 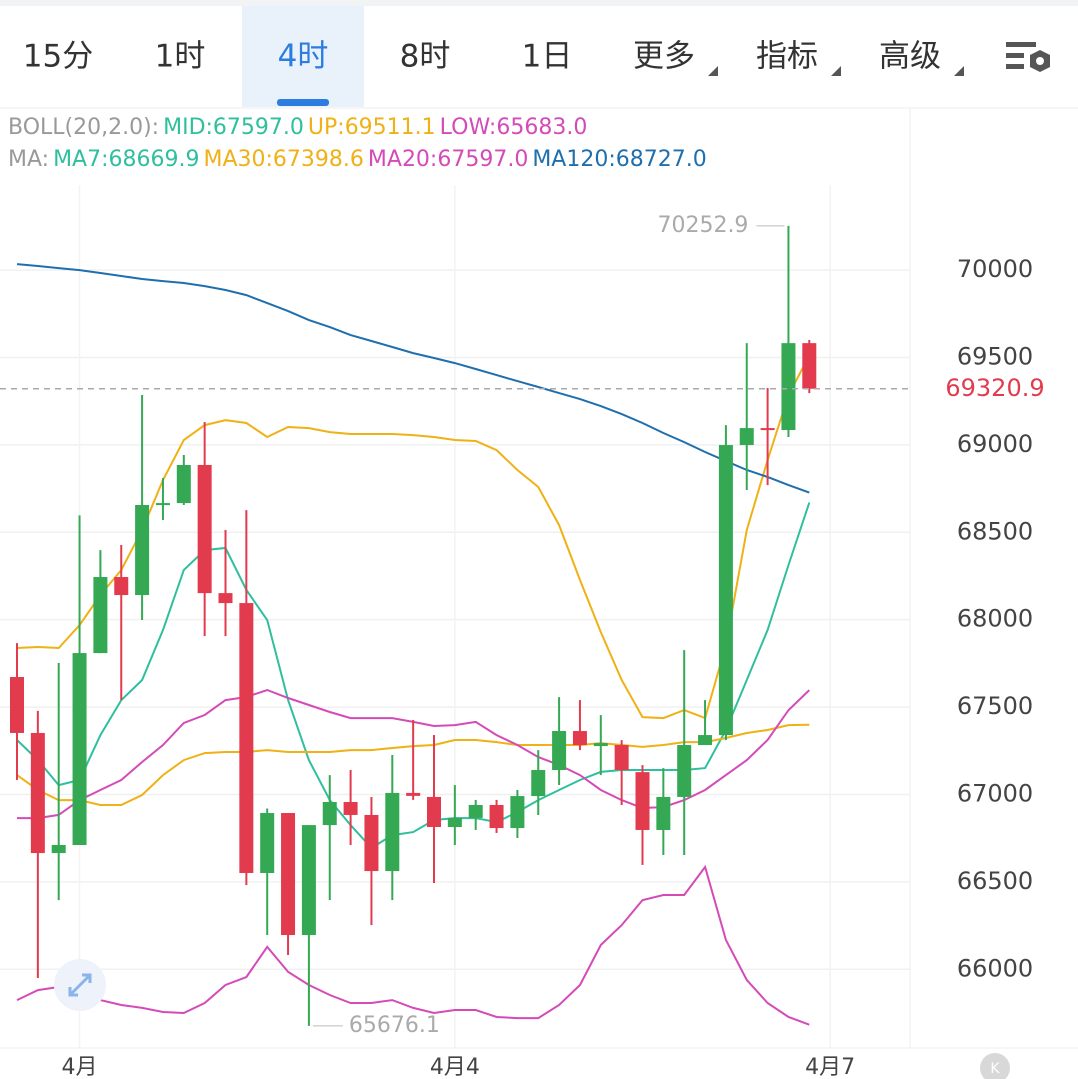 What do you see at coordinates (547, 57) in the screenshot?
I see `tab: 1日` at bounding box center [547, 57].